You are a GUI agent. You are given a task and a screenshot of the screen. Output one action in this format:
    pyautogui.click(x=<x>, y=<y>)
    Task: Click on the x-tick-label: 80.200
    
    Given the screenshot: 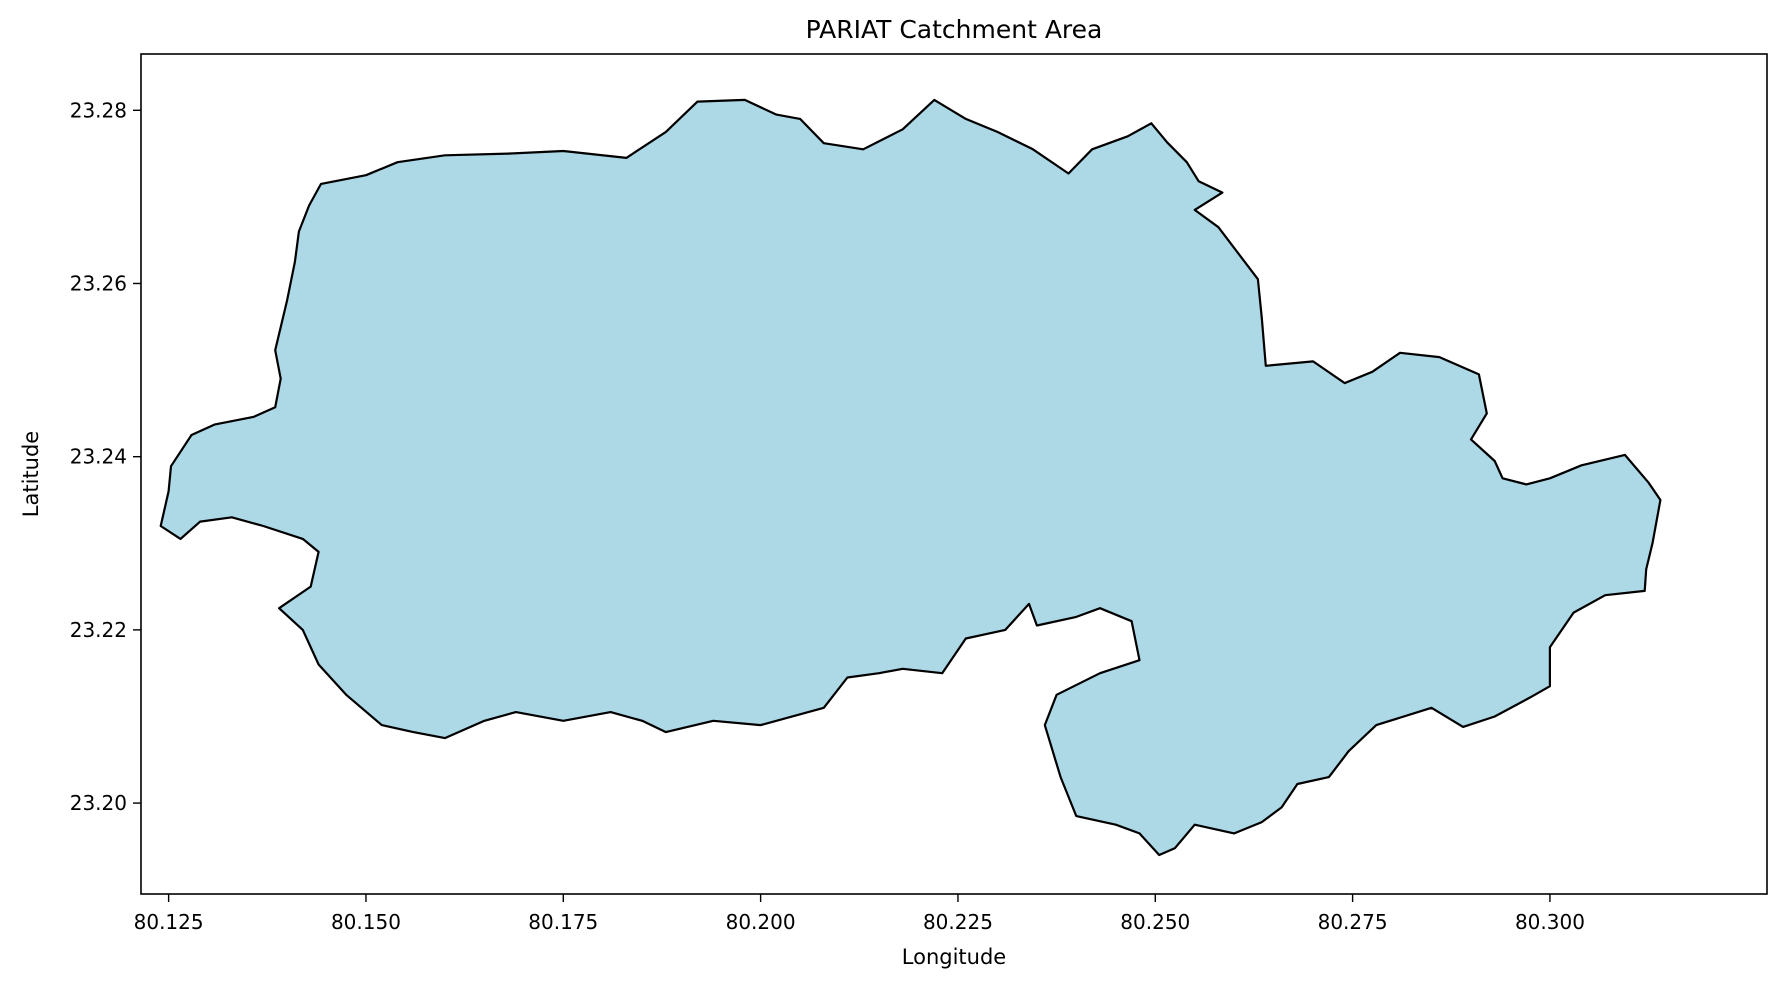 What is the action you would take?
    pyautogui.click(x=761, y=922)
    